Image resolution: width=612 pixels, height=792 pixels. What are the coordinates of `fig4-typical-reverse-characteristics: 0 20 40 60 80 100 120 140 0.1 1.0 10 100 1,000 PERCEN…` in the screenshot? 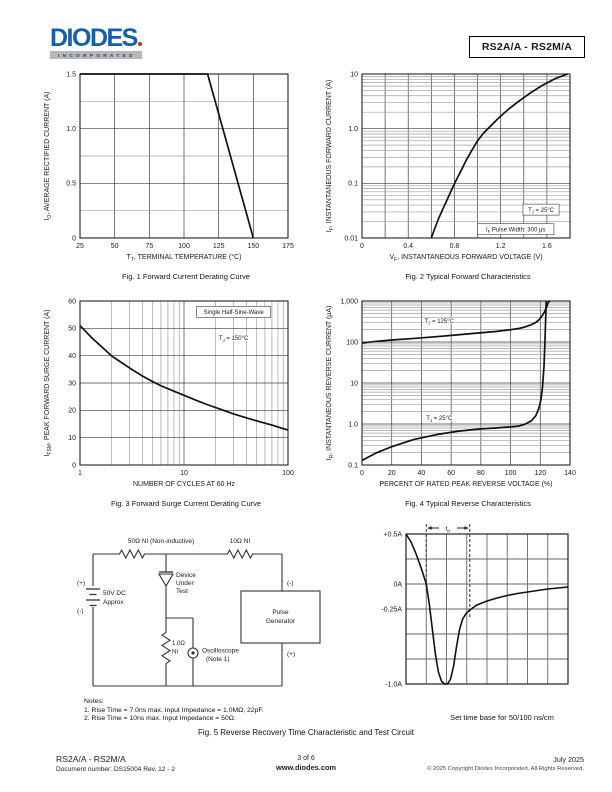 It's located at (451, 399).